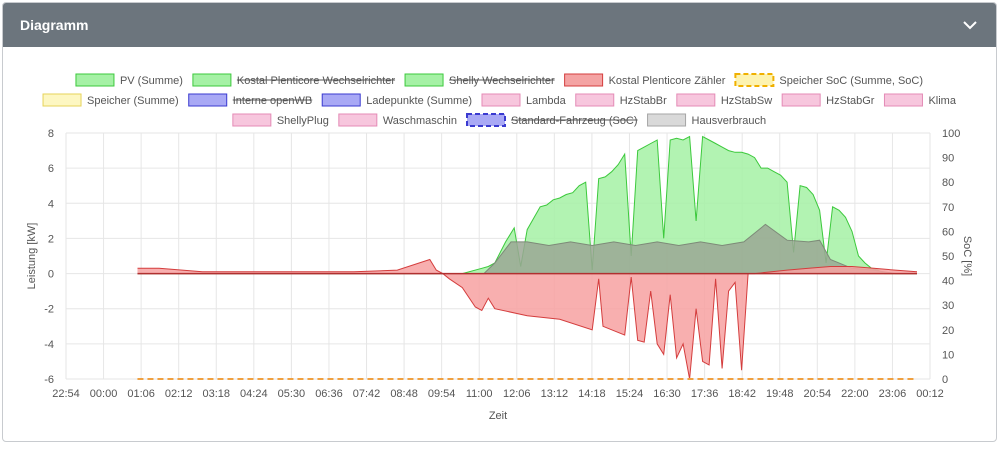  Describe the element at coordinates (555, 394) in the screenshot. I see `x-tick-label: 13:12` at that location.